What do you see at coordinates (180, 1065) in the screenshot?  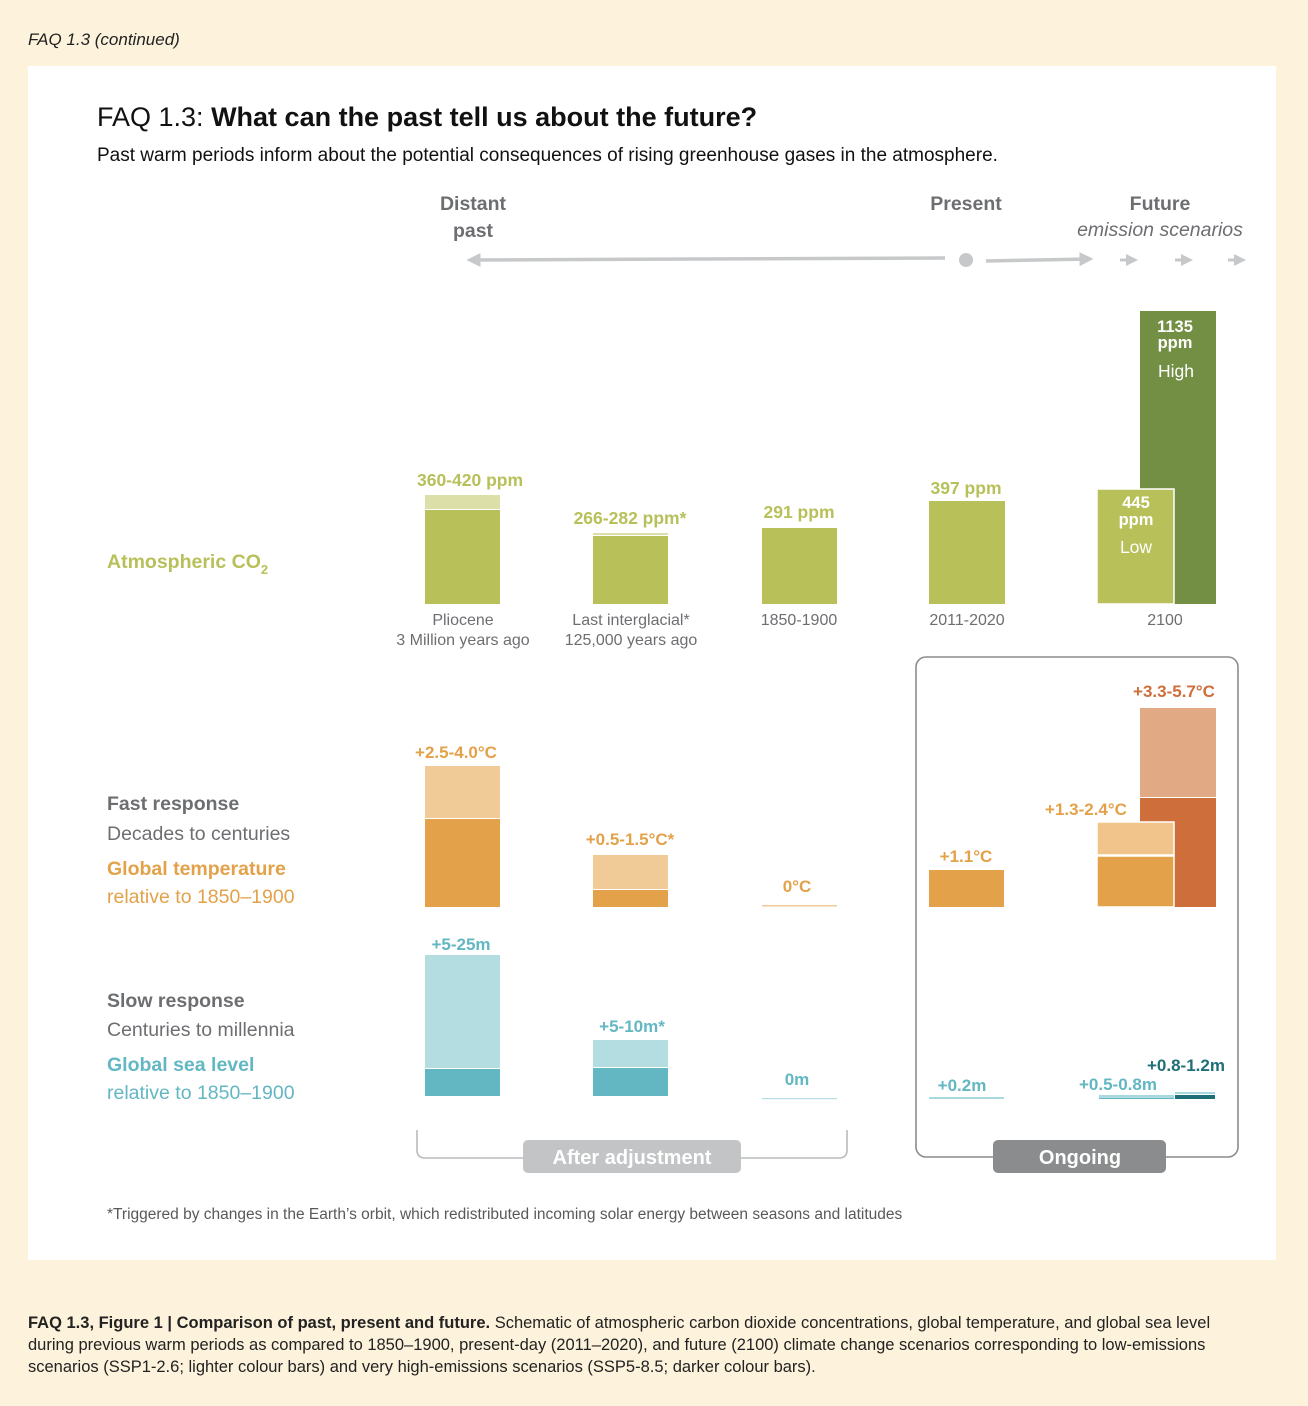 I see `row-label-sea-level: Global sea level` at bounding box center [180, 1065].